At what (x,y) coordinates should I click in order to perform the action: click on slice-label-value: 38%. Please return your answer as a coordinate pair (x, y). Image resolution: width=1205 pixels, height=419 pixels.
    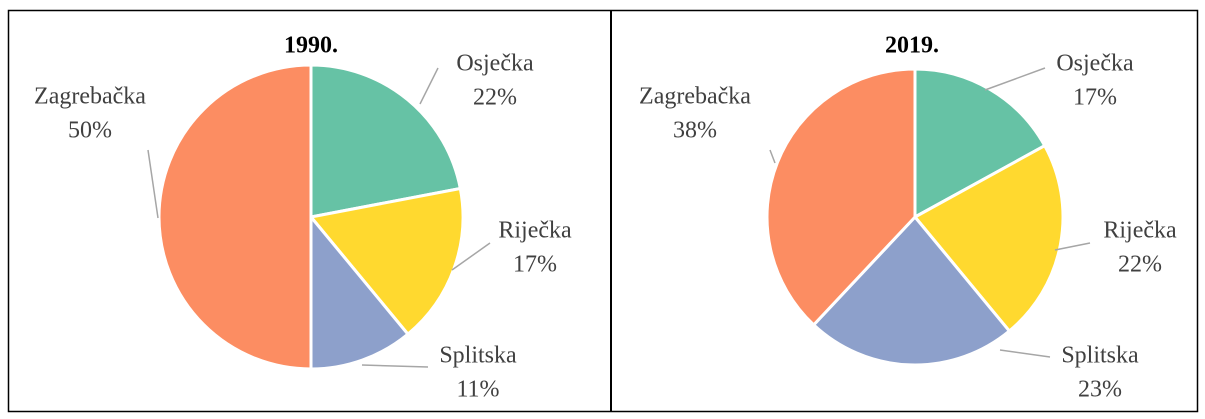
    Looking at the image, I should click on (695, 131).